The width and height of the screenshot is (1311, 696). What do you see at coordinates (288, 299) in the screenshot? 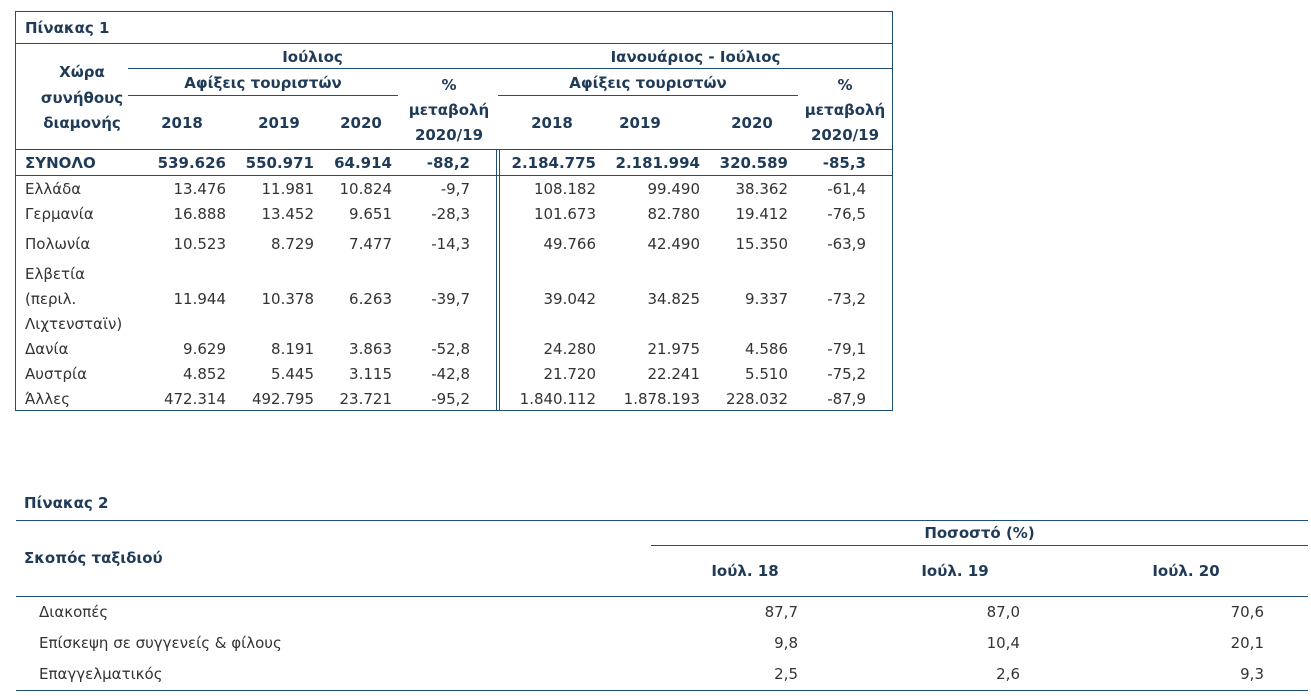
I see `table-cell: 10.378` at bounding box center [288, 299].